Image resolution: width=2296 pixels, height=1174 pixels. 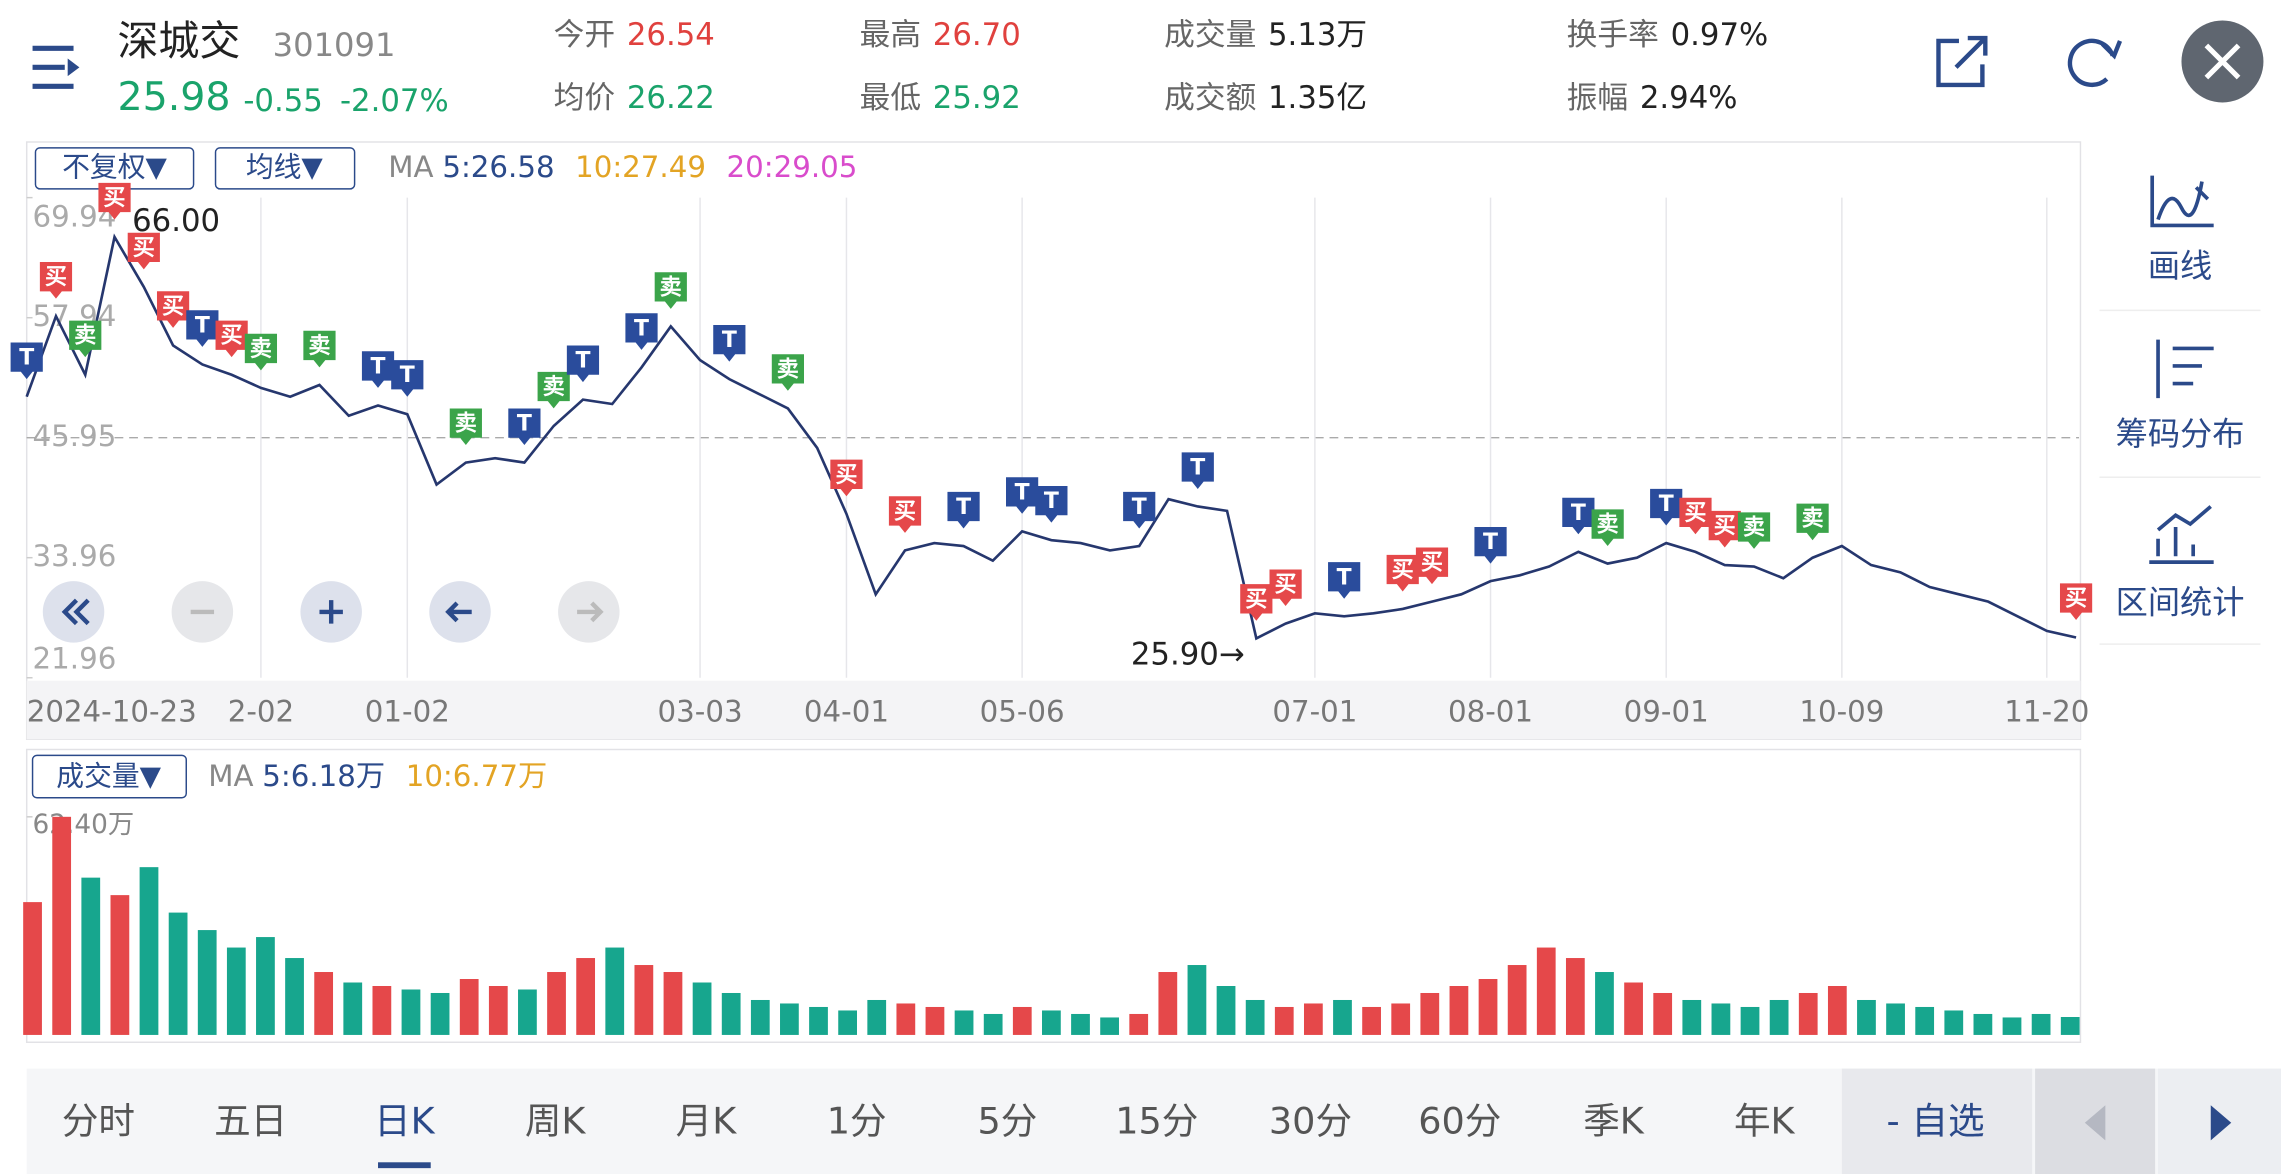 I want to click on watchlist-tab, so click(x=1937, y=1121).